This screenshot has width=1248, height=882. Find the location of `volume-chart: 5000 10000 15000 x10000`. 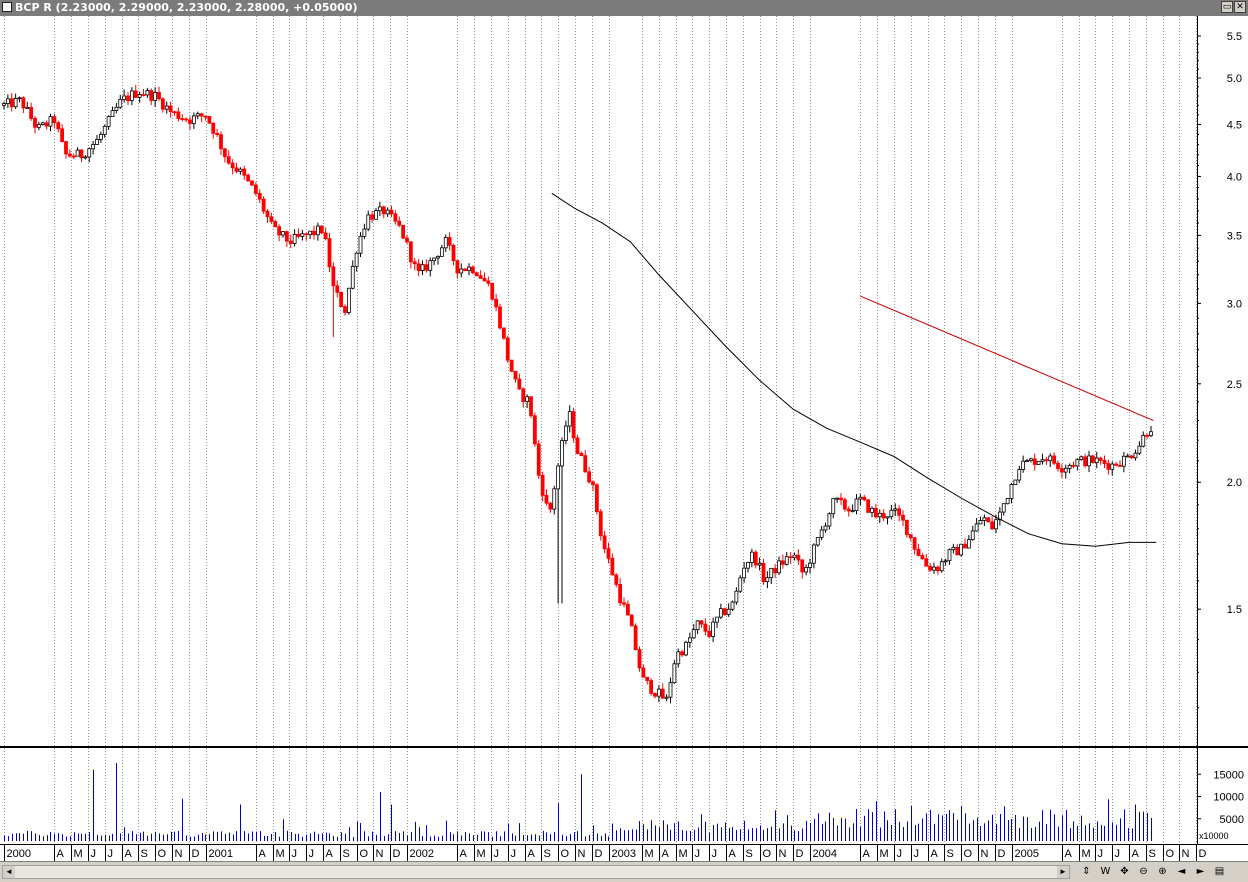

volume-chart: 5000 10000 15000 x10000 is located at coordinates (624, 796).